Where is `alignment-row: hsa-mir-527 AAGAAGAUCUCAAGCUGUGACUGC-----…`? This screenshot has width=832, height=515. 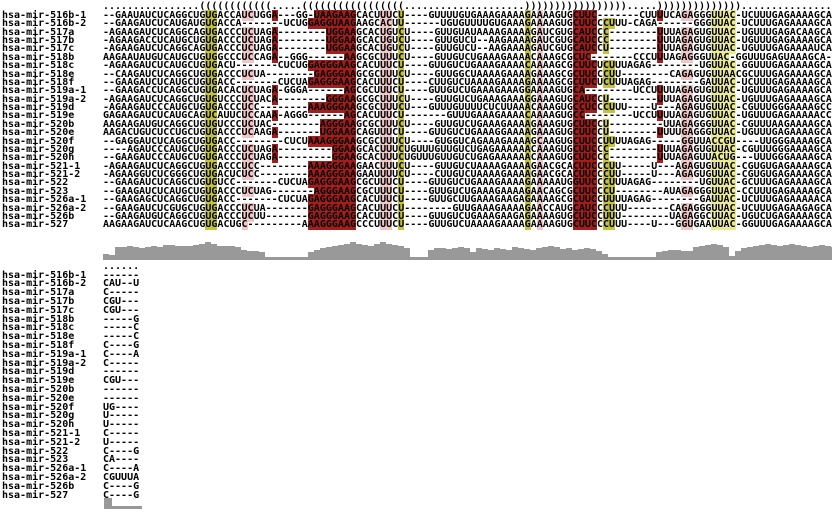
alignment-row: hsa-mir-527 AAGAAGAUCUCAAGCUGUGACUGC-----… is located at coordinates (417, 225).